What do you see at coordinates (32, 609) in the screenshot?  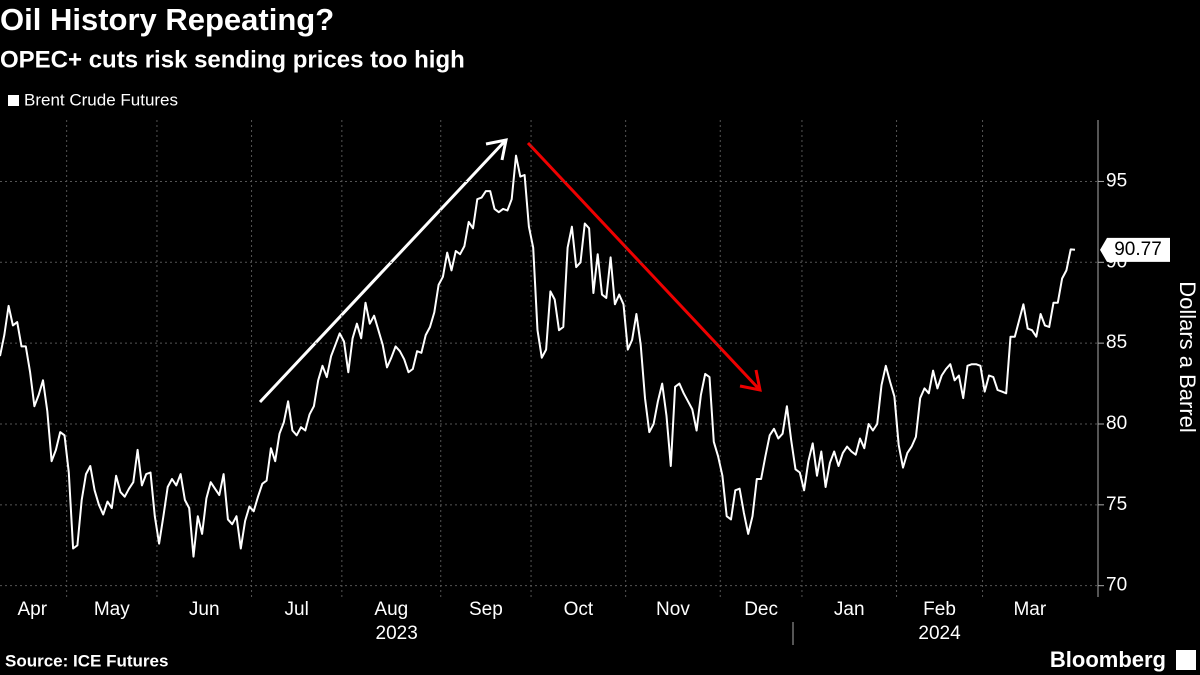 I see `x-tick-label: Apr` at bounding box center [32, 609].